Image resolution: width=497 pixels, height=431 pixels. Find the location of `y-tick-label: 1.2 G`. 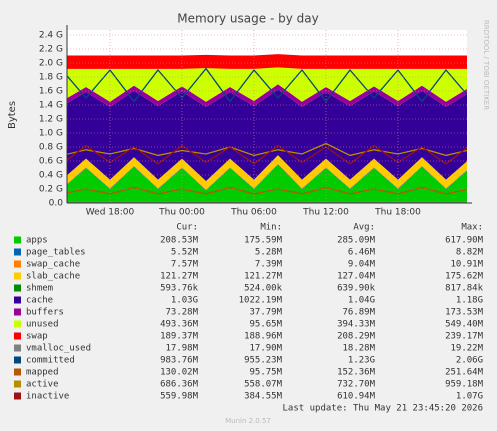

y-tick-label: 1.2 G is located at coordinates (51, 120).